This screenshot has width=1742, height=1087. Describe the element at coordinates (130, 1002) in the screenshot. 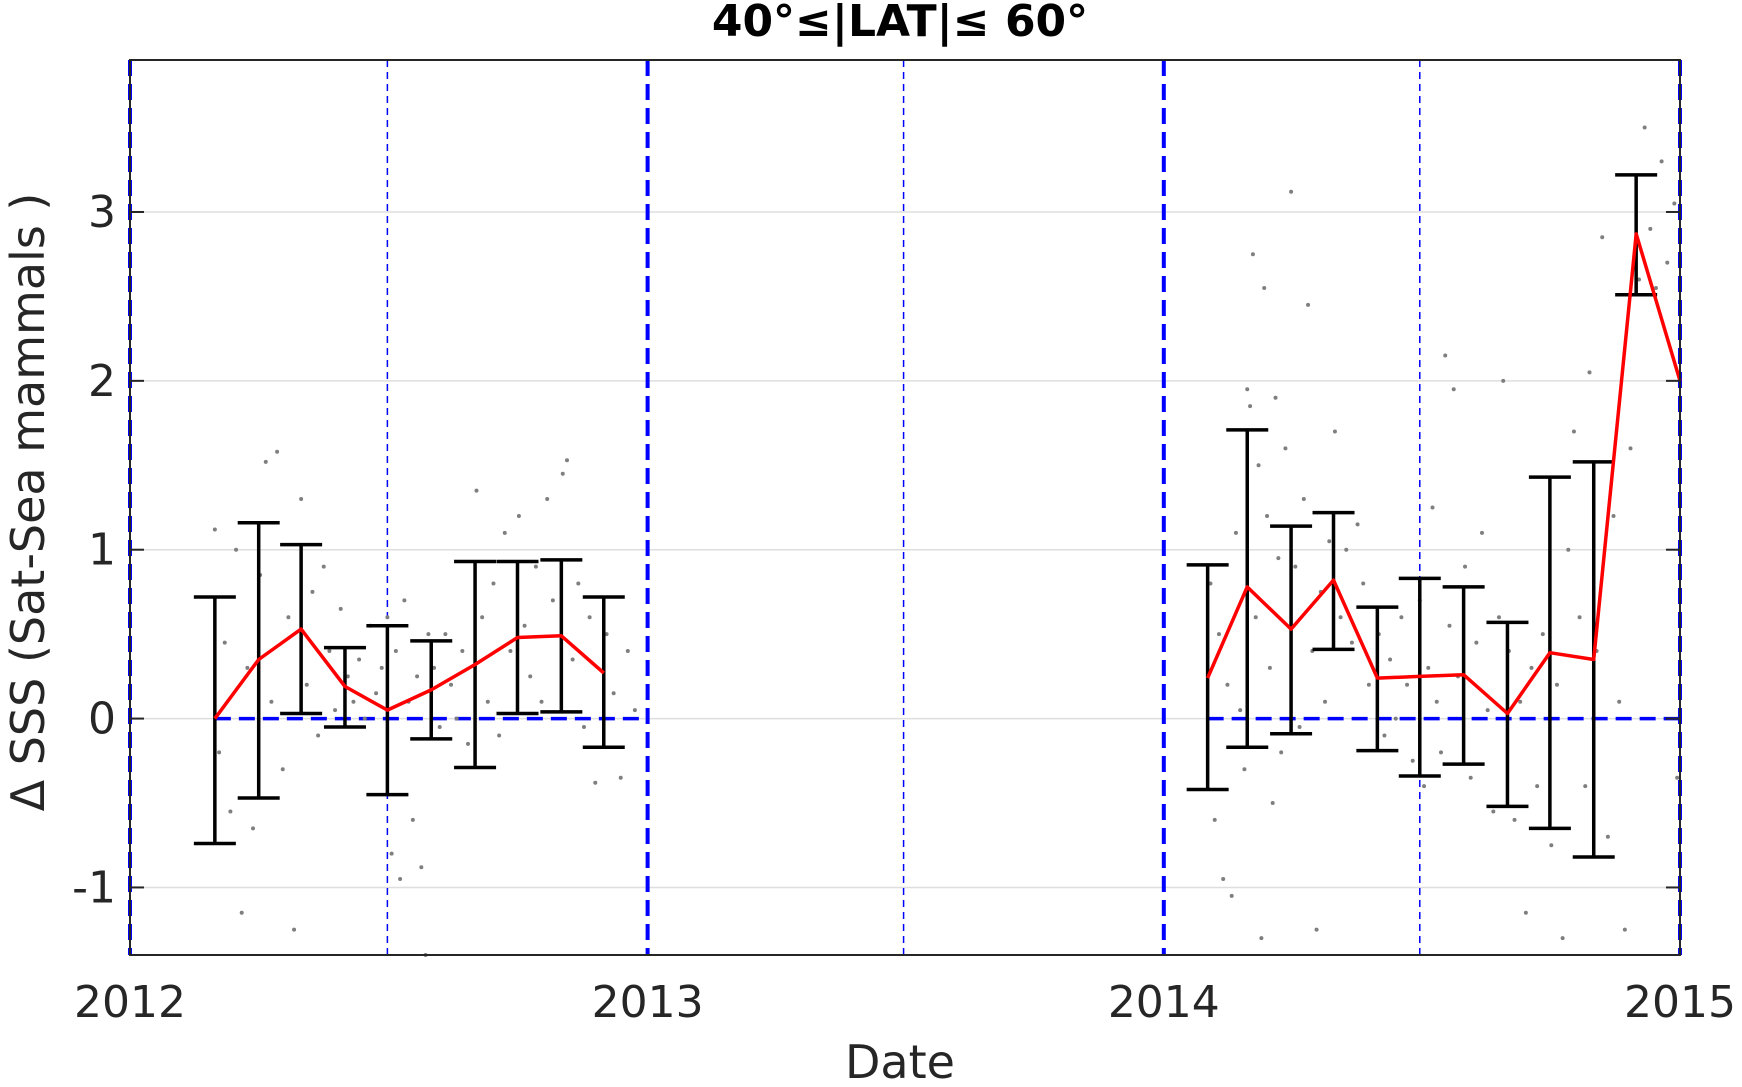

I see `x-tick-label: 2012` at that location.